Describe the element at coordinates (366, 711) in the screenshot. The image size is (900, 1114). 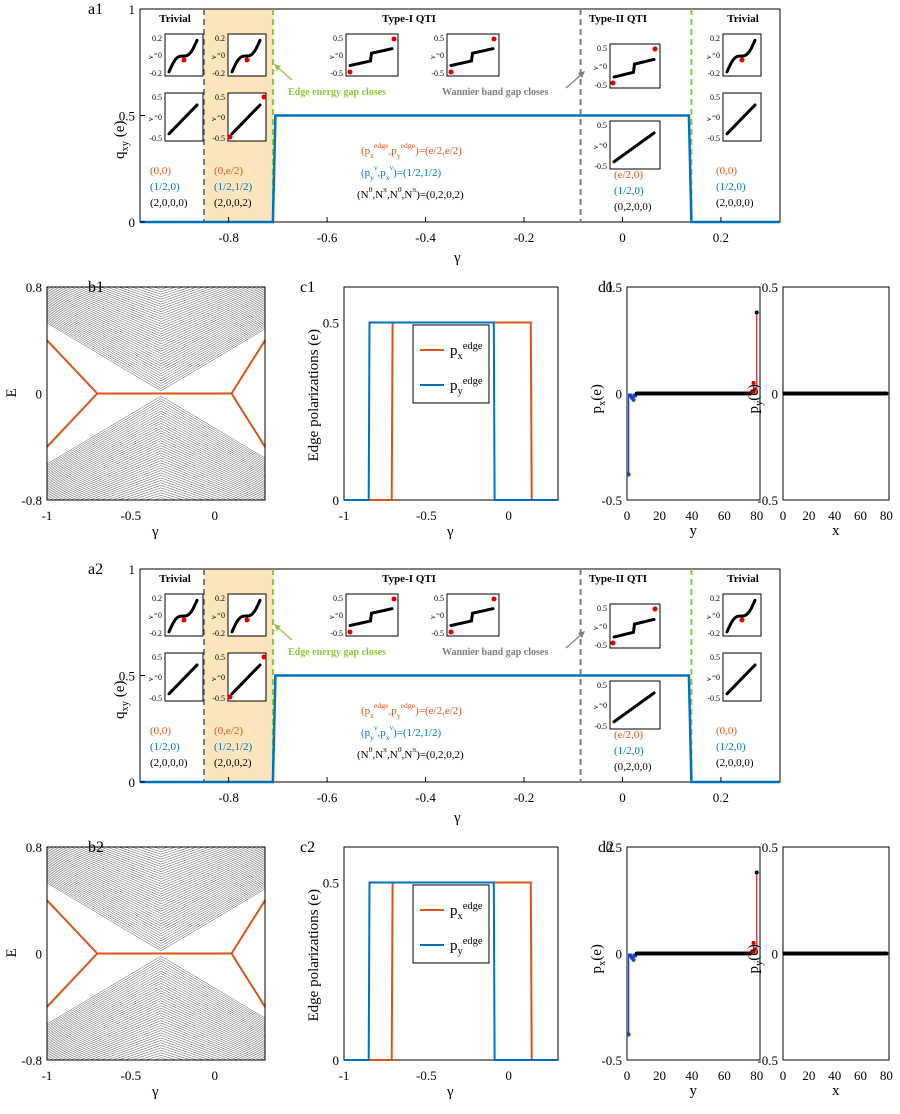
I see `inv-type1-edge-part: (p` at that location.